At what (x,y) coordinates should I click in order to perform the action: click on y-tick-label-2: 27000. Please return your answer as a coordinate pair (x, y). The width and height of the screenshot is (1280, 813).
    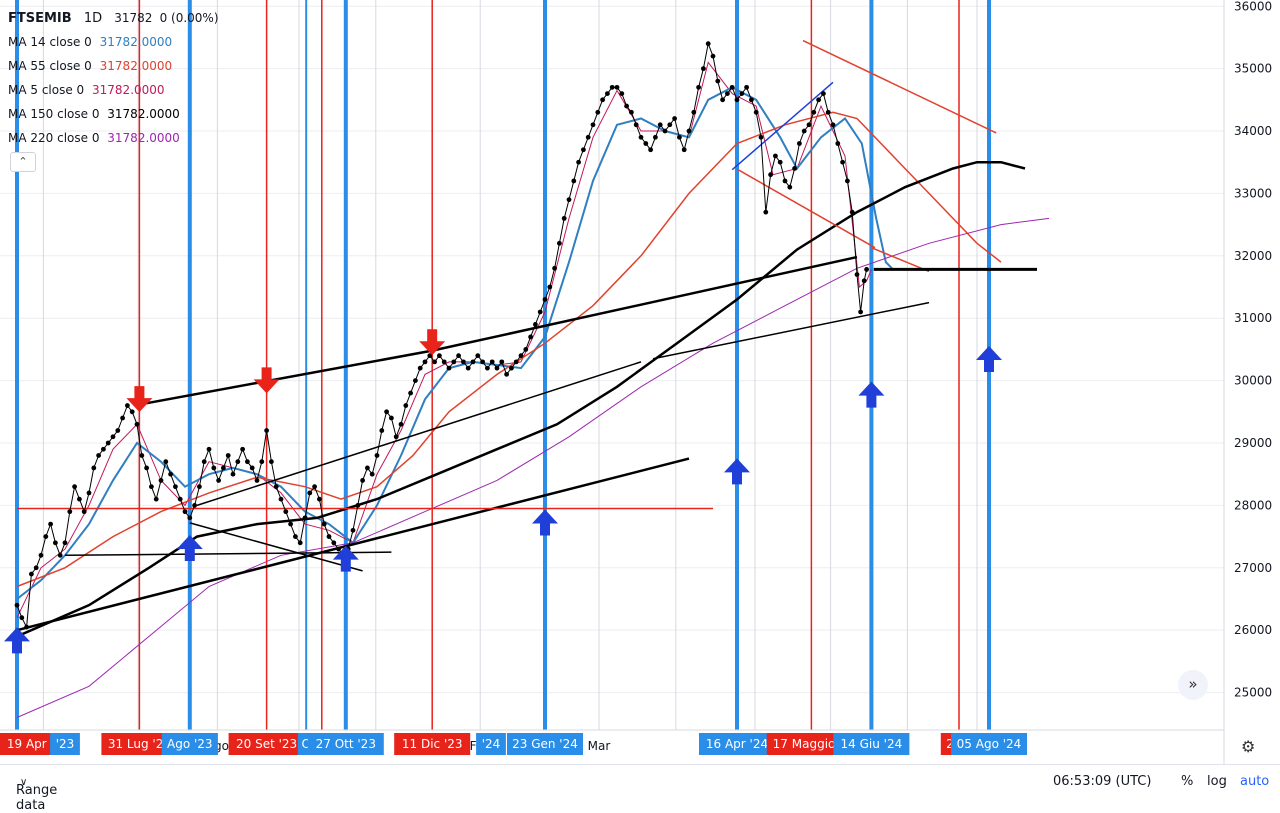
    Looking at the image, I should click on (1253, 568).